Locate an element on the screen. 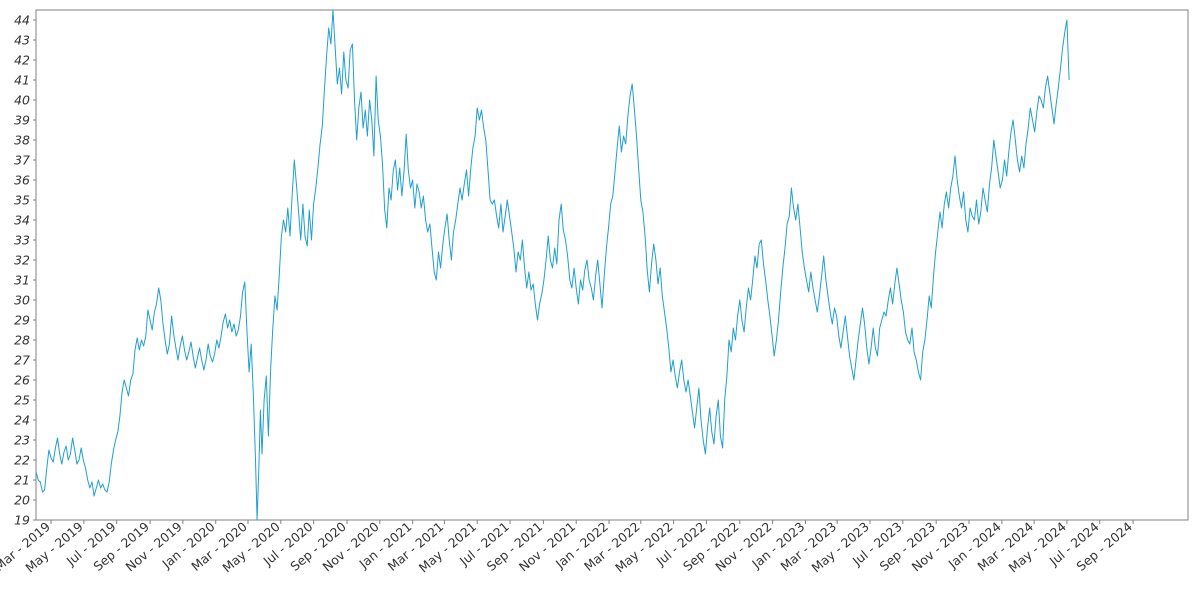 This screenshot has width=1200, height=600. y-tick-label: 42 is located at coordinates (22, 60).